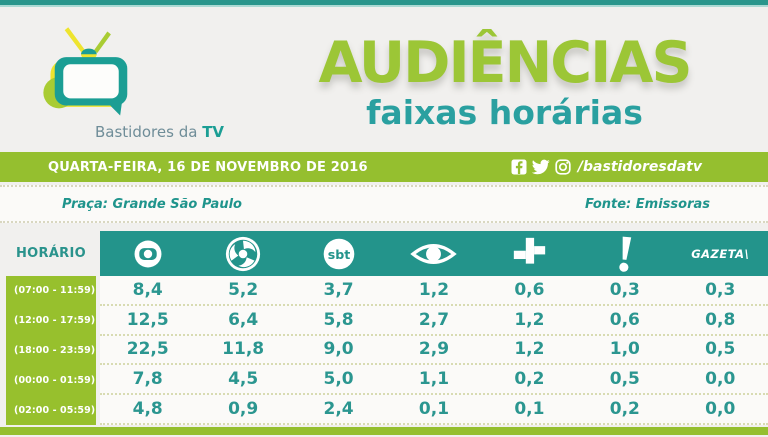 The width and height of the screenshot is (768, 437). I want to click on rating-value: 0,9, so click(243, 409).